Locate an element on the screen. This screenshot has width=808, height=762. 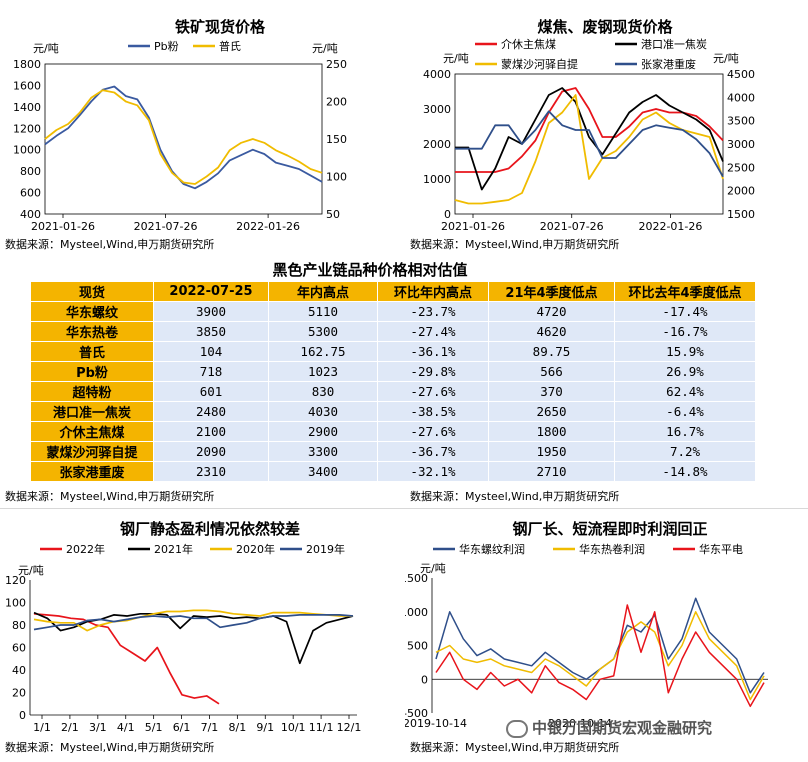
coke-title: 煤焦、废钢现货价格 is located at coordinates (605, 27).